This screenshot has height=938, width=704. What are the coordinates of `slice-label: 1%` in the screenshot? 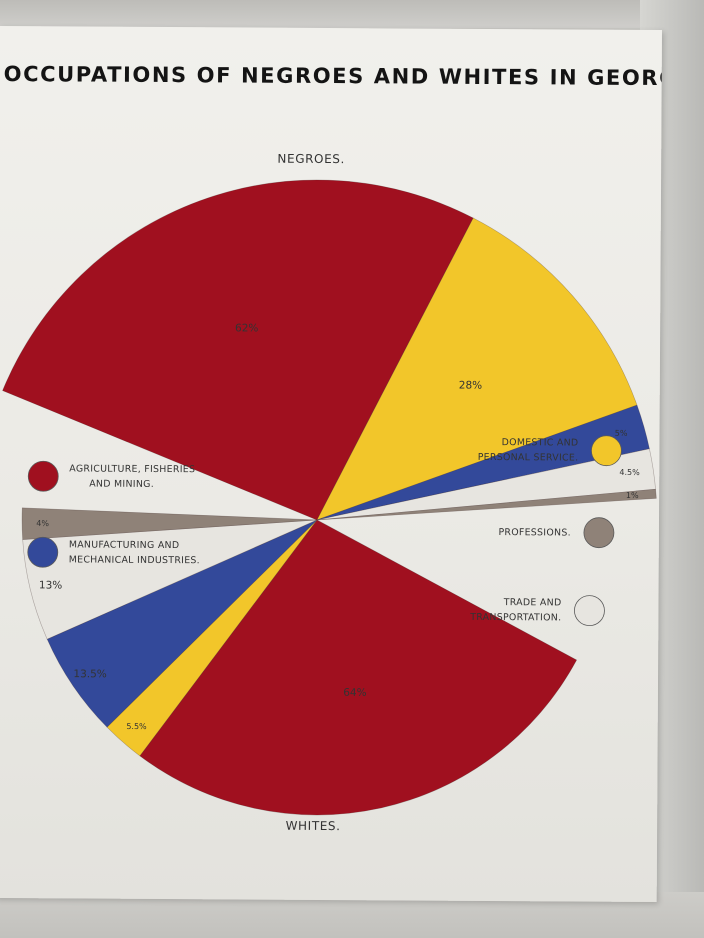 It's located at (632, 495).